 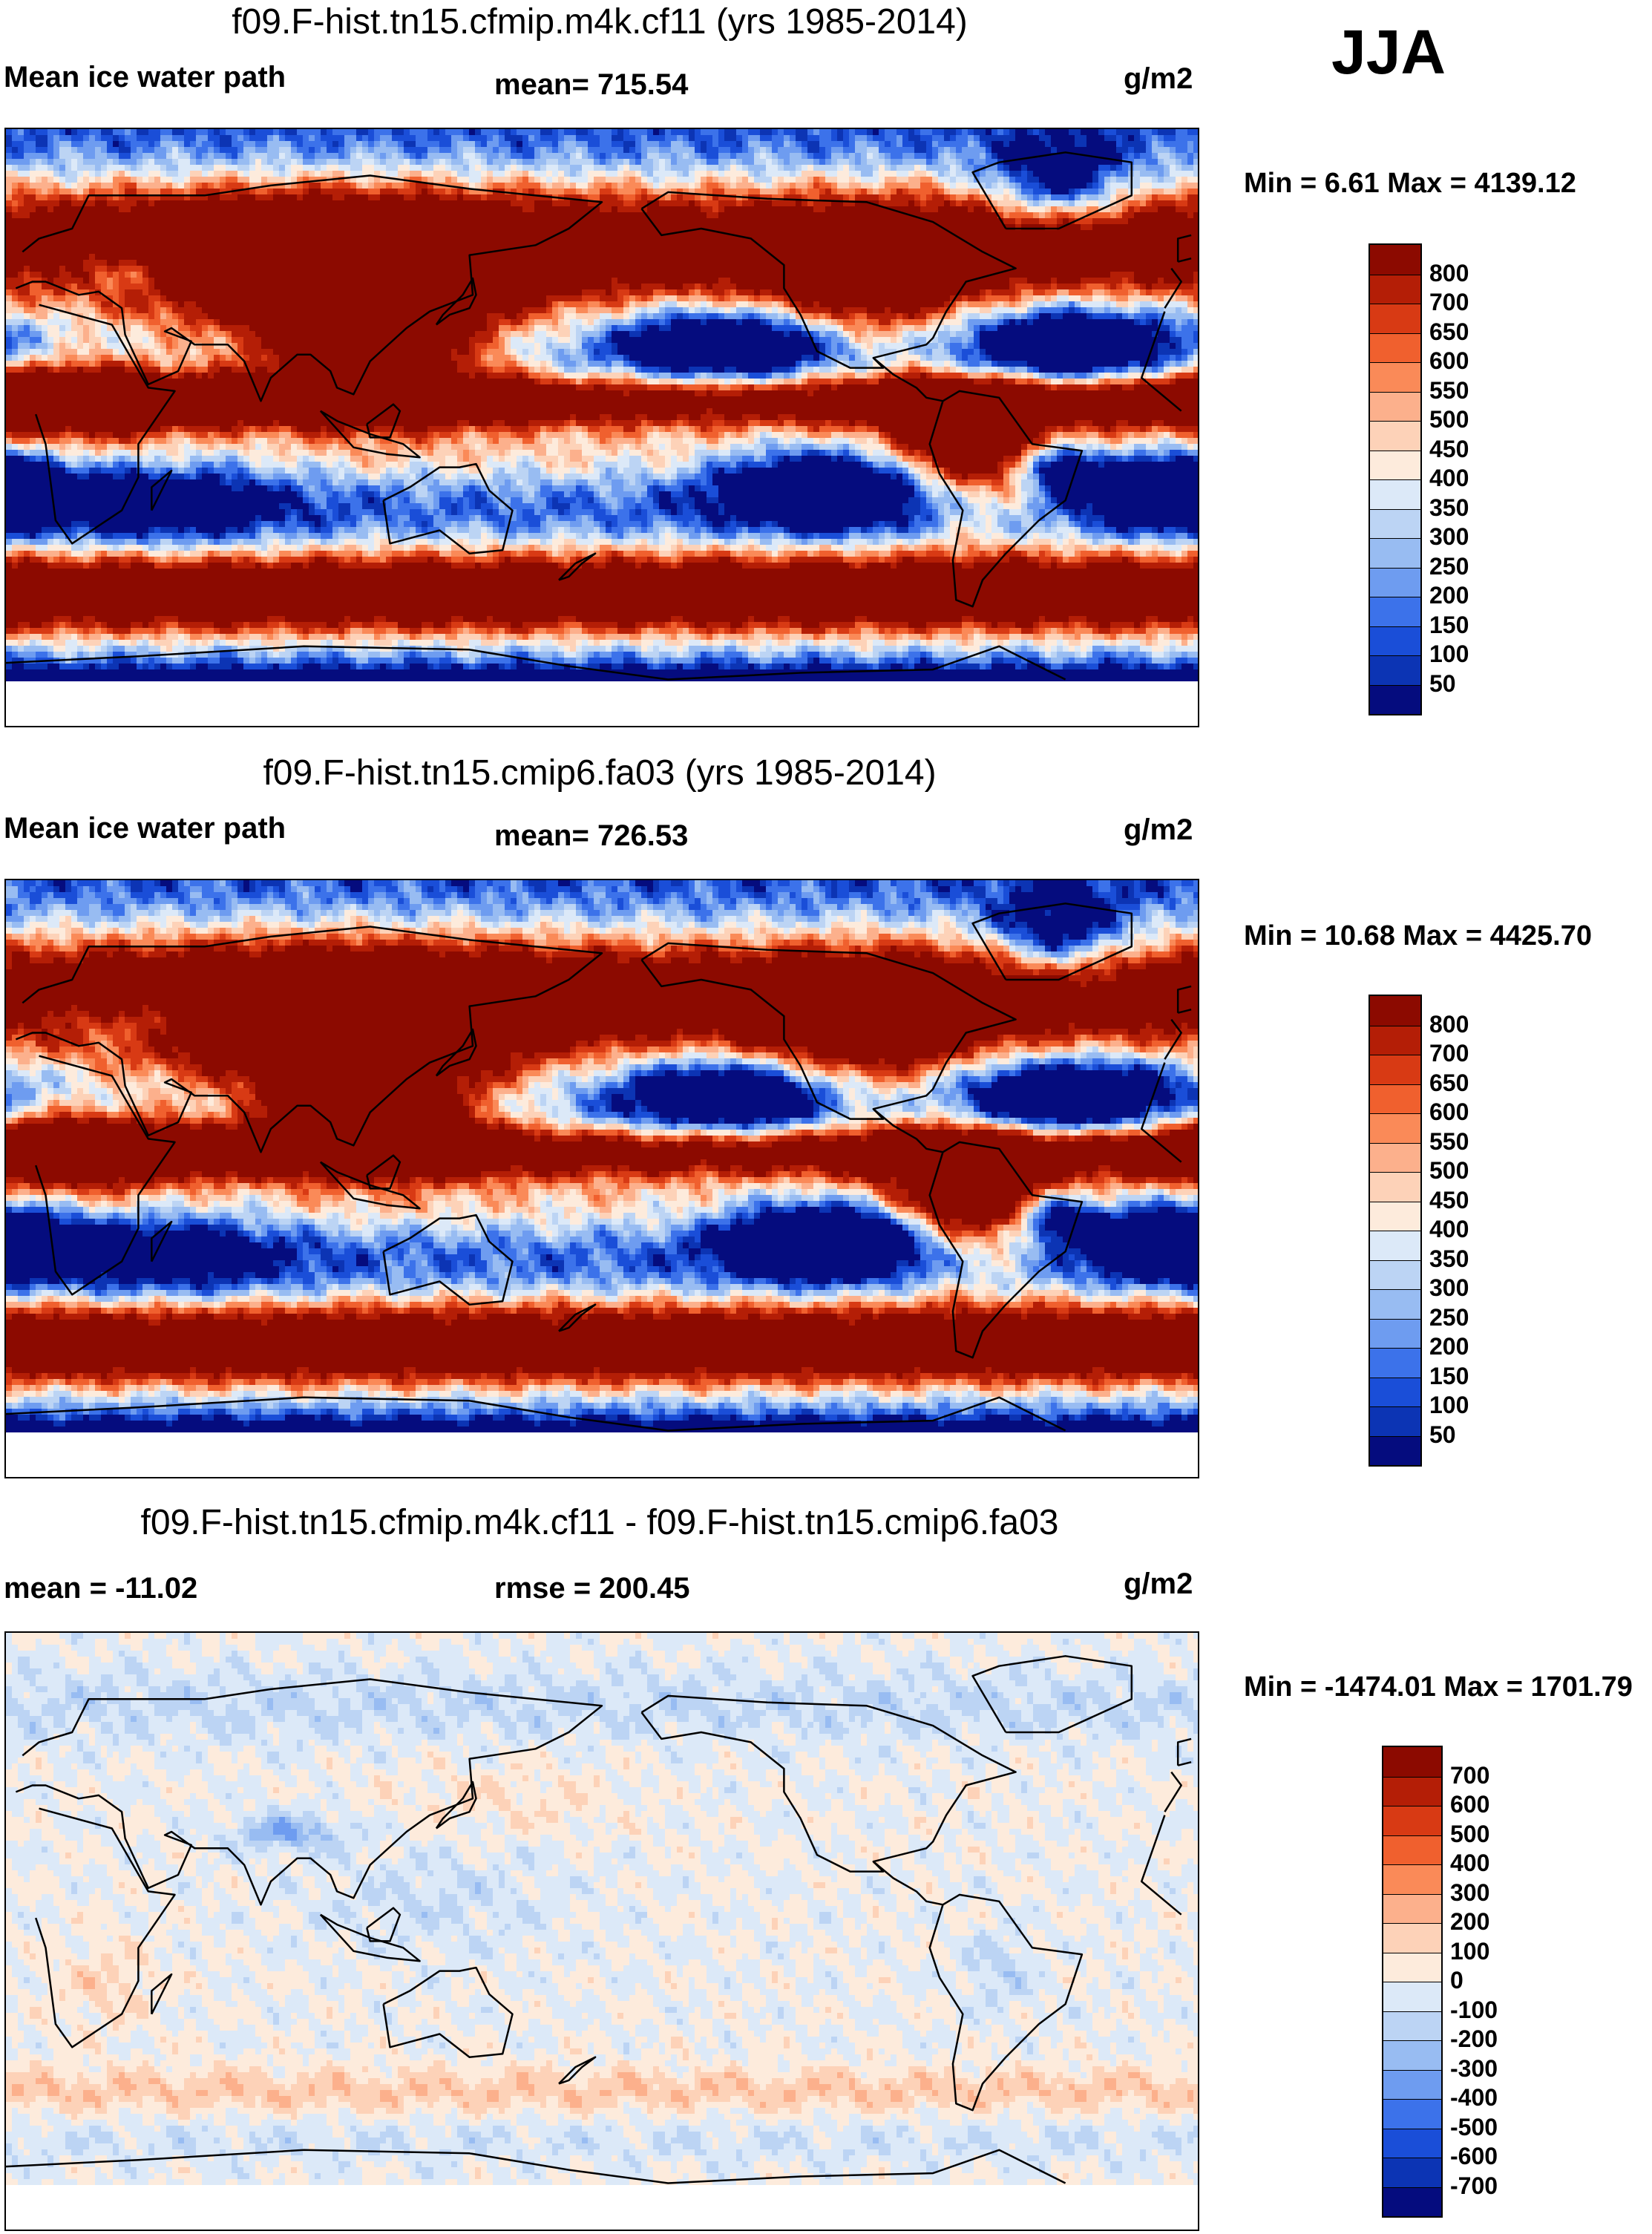 What do you see at coordinates (1418, 936) in the screenshot?
I see `panel-2-minmax: Min = 10.68 Max = 4425.70` at bounding box center [1418, 936].